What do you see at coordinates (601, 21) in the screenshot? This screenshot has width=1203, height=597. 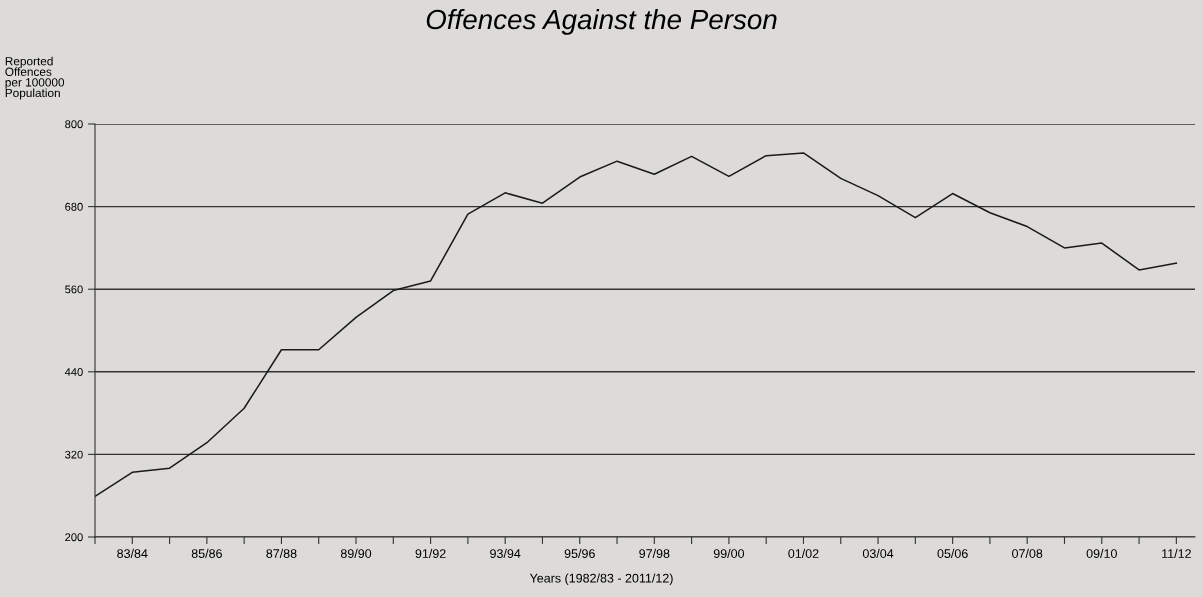 I see `chart-title: Offences Against the Person` at bounding box center [601, 21].